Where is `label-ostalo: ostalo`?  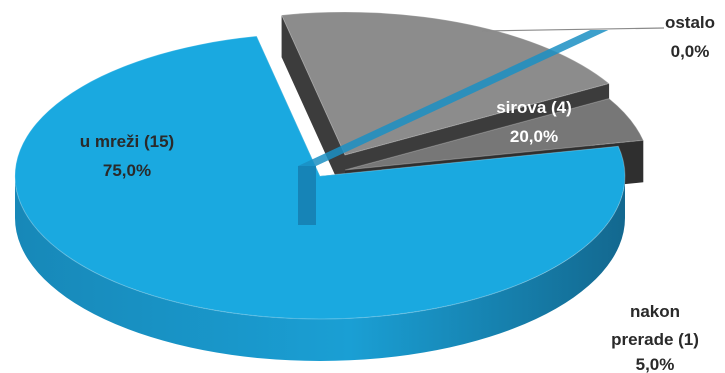 label-ostalo: ostalo is located at coordinates (690, 22).